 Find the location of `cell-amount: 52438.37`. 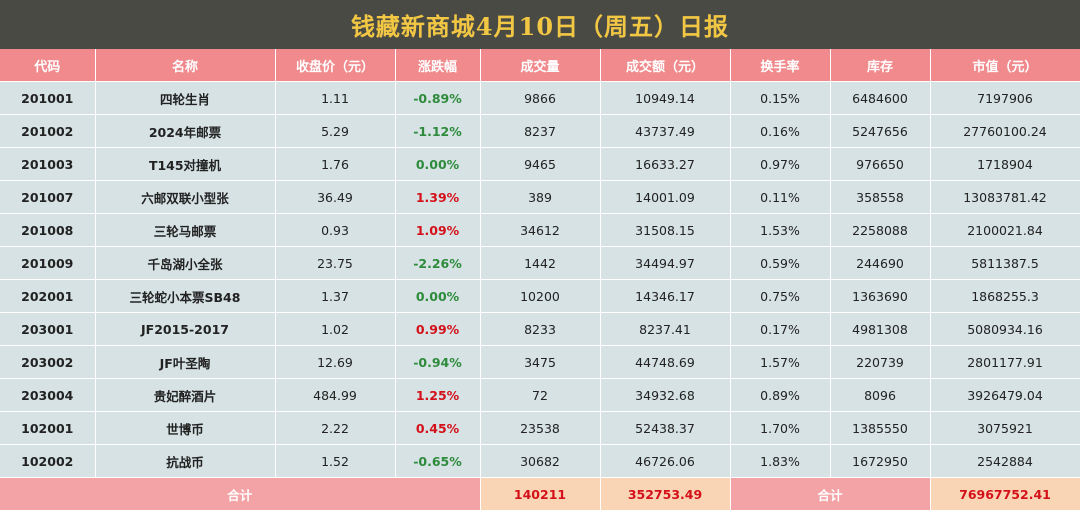

cell-amount: 52438.37 is located at coordinates (665, 428).